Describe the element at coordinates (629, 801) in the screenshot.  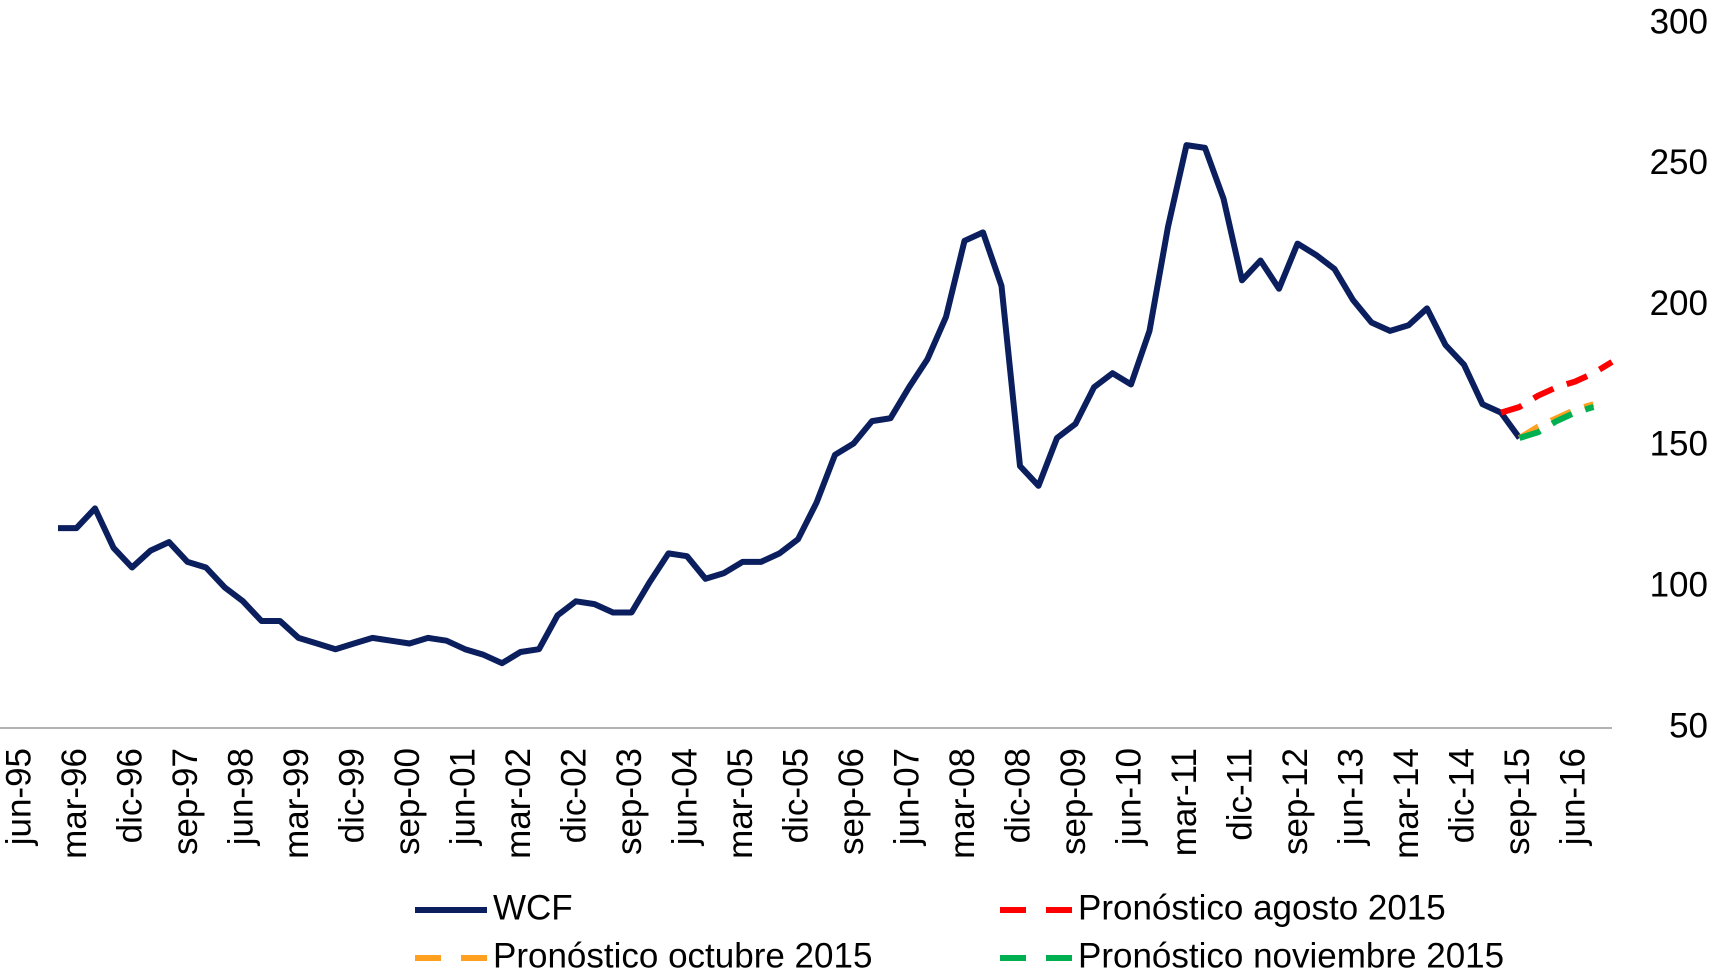
I see `x-tick-label: sep-03` at that location.